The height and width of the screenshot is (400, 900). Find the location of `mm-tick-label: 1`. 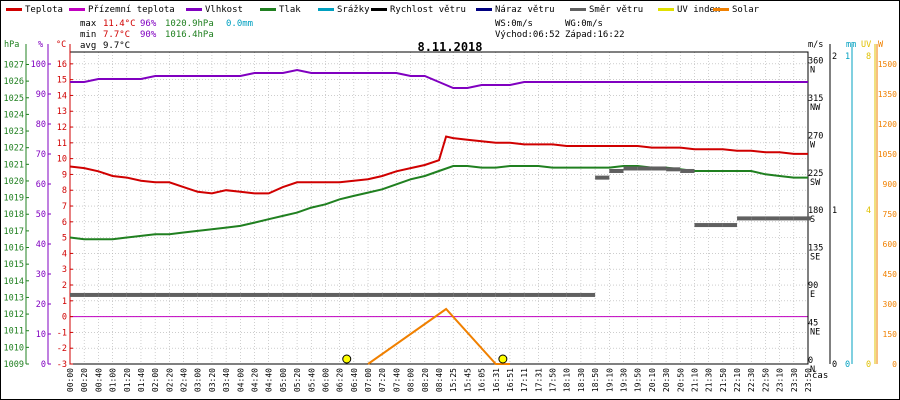

mm-tick-label: 1 is located at coordinates (847, 57).